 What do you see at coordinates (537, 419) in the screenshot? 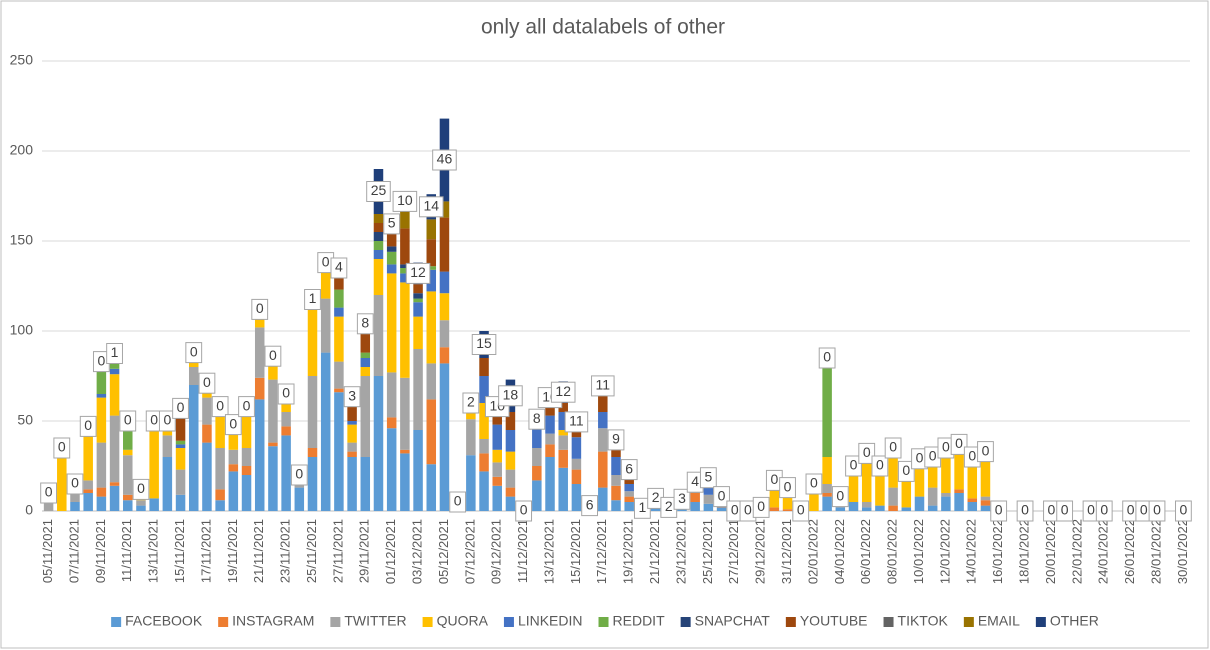
I see `data-label: 8` at bounding box center [537, 419].